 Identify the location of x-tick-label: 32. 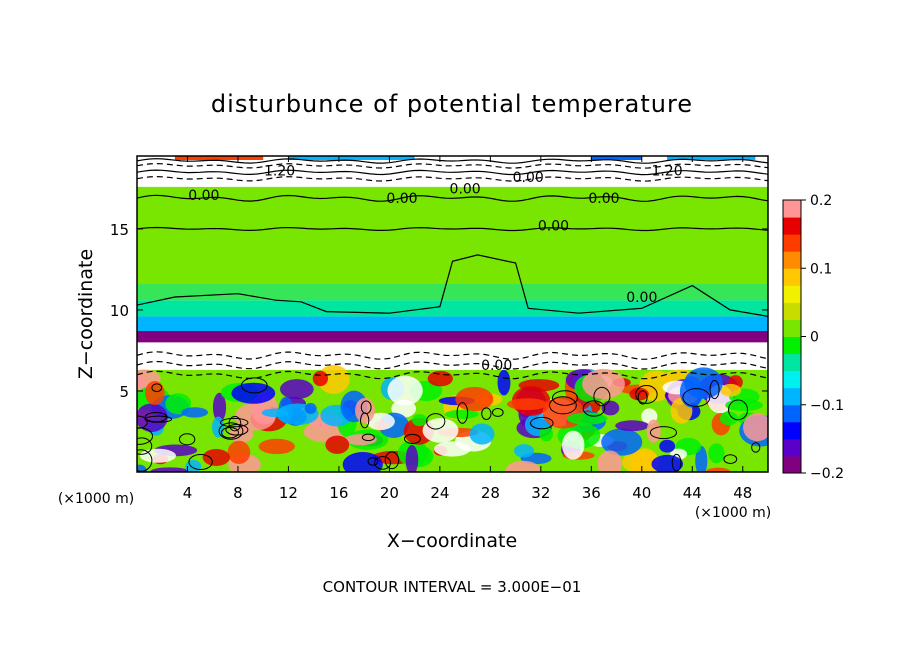
(540, 493).